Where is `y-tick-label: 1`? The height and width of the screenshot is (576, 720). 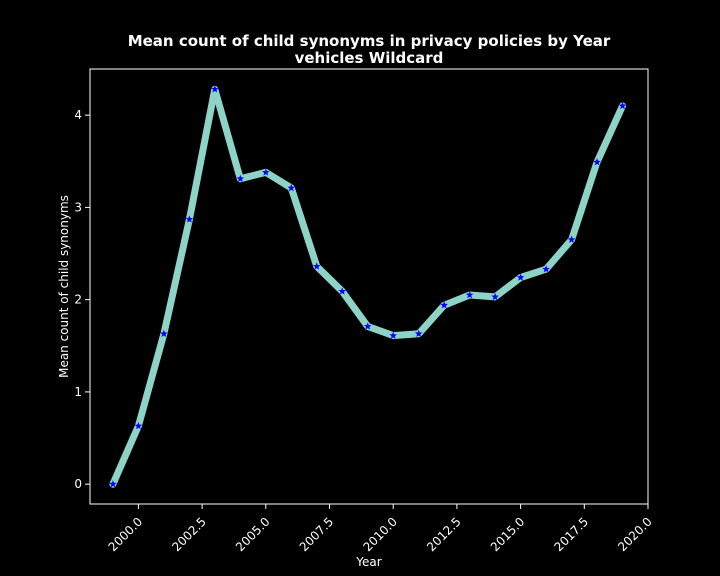 y-tick-label: 1 is located at coordinates (78, 392).